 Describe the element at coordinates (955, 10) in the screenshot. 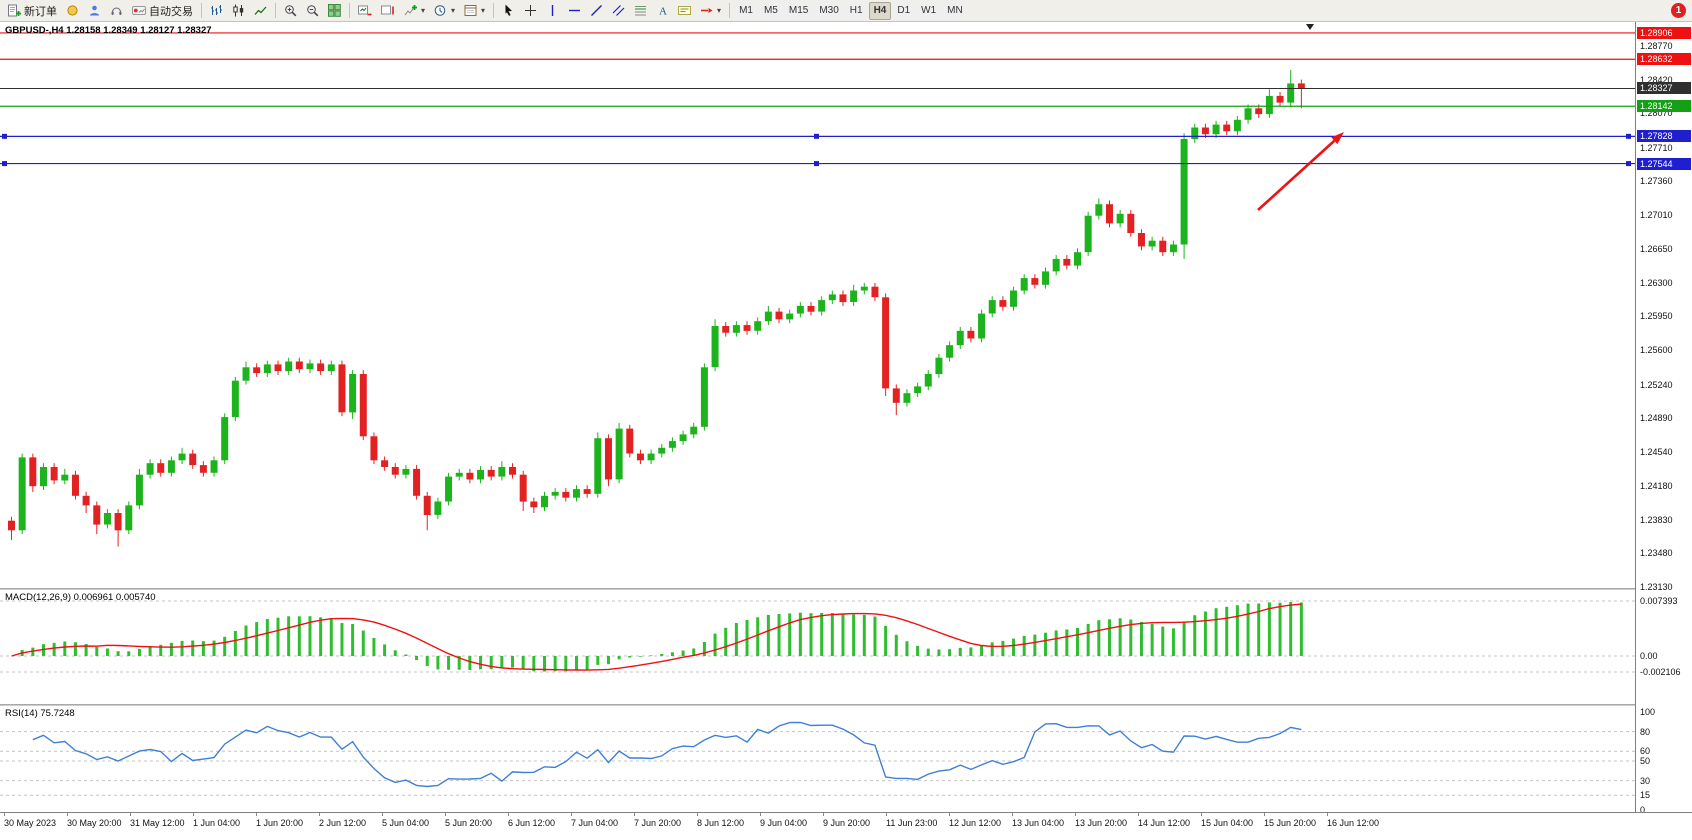

I see `timeframe-button-MN: MN` at that location.